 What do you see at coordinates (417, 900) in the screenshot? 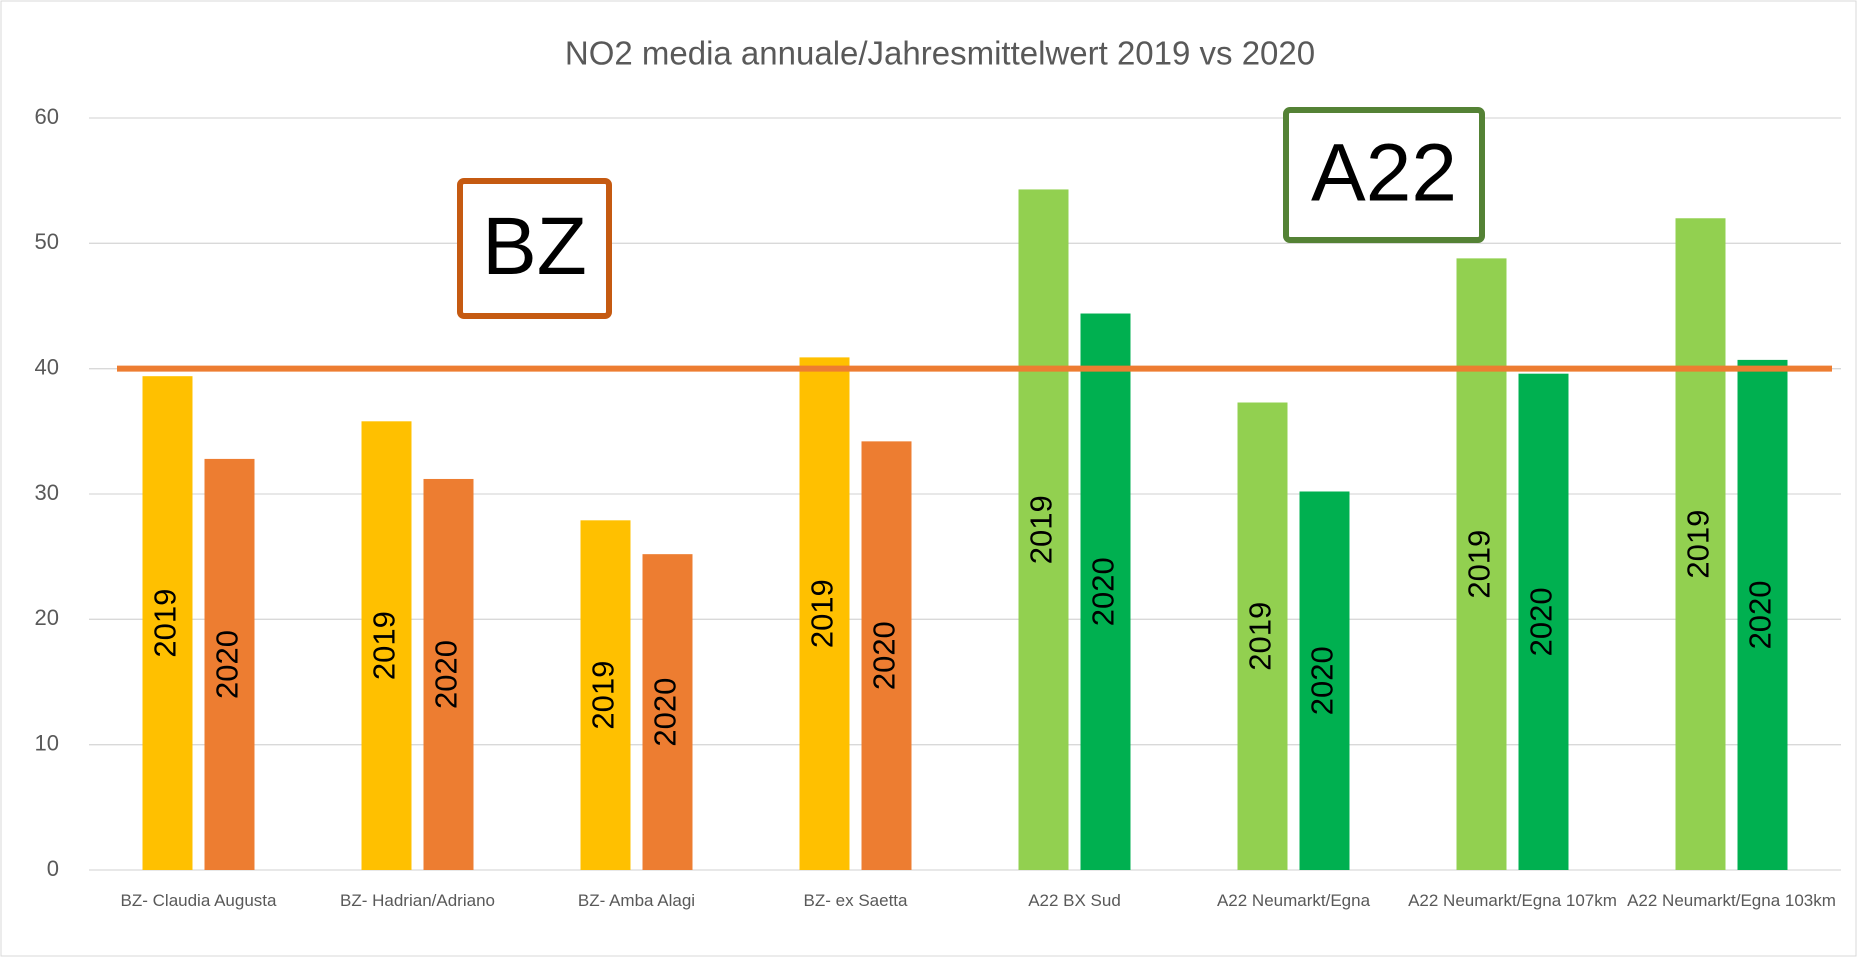
I see `x-tick-label: BZ- Hadrian/Adriano` at bounding box center [417, 900].